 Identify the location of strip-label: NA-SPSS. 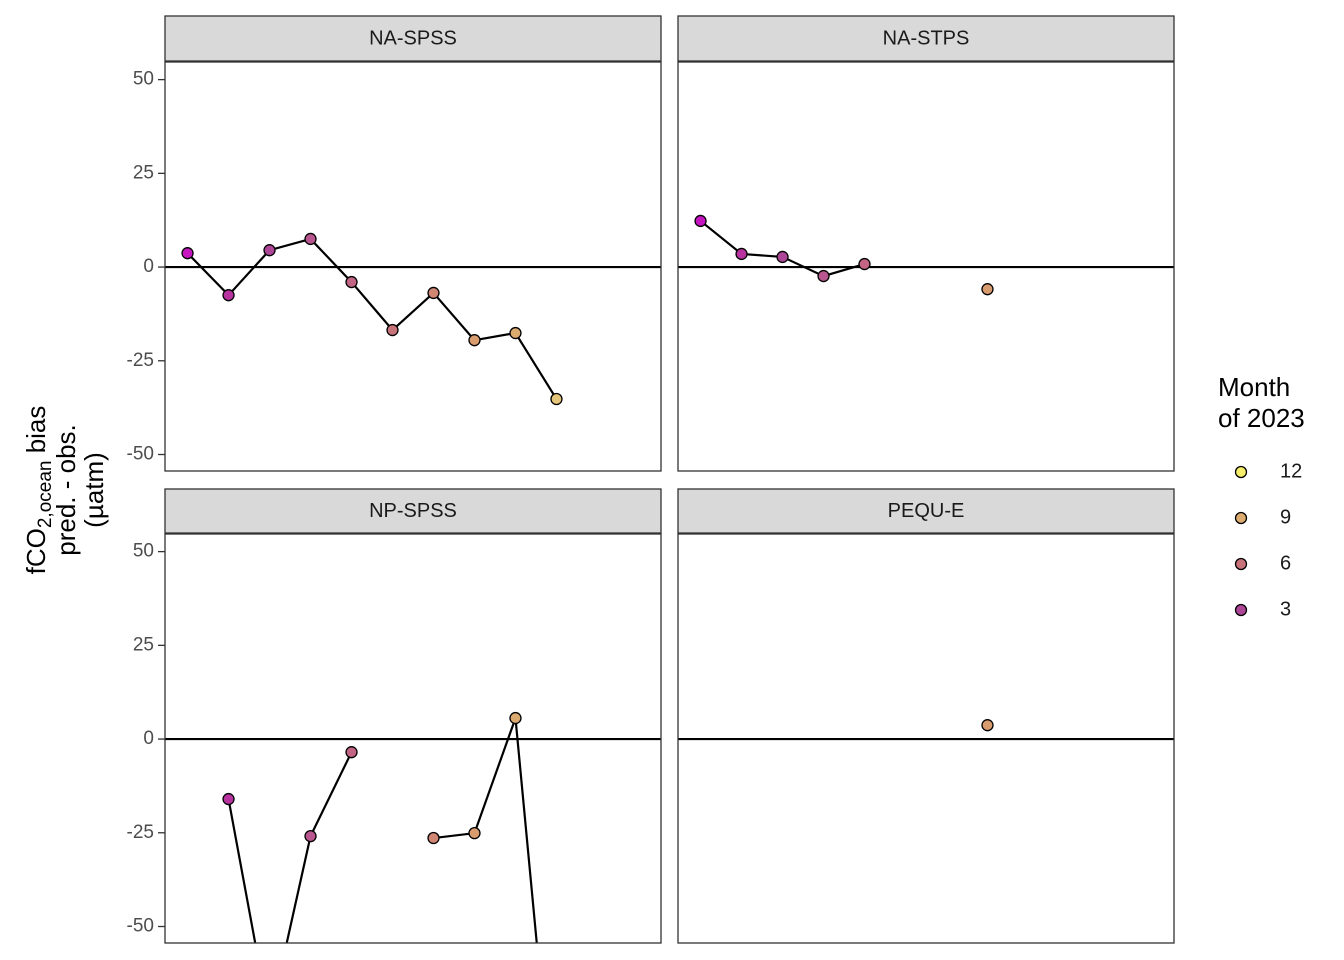
(413, 38).